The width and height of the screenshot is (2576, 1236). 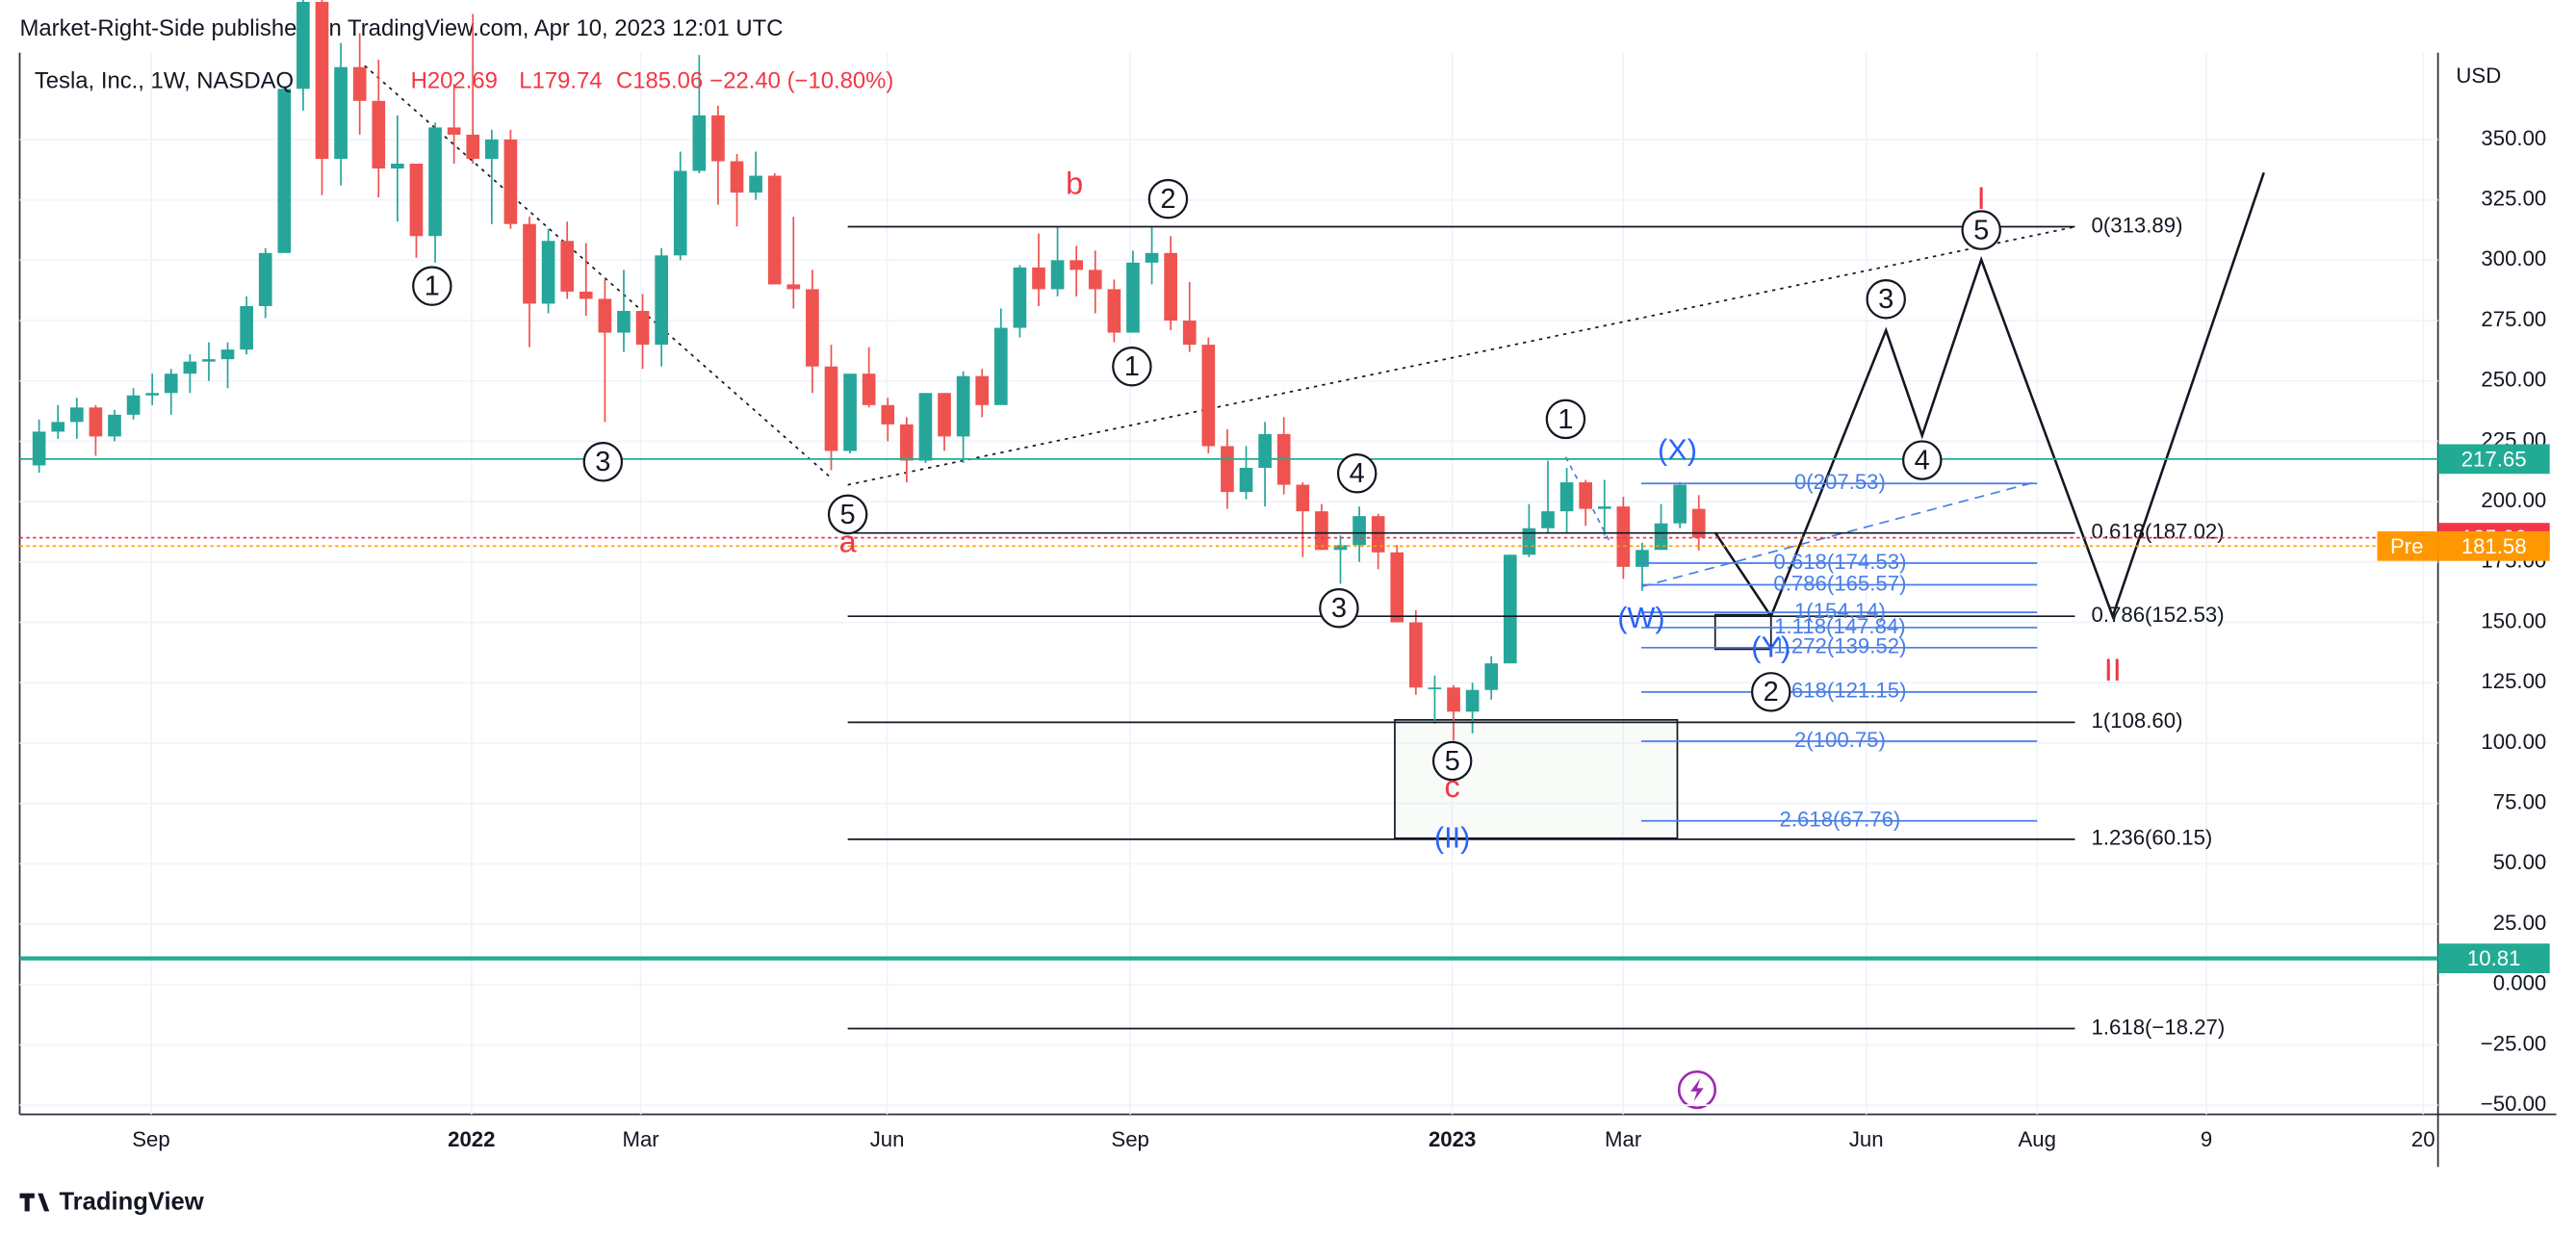 I want to click on fib-label: 1.618(−18.27), so click(x=2159, y=1027).